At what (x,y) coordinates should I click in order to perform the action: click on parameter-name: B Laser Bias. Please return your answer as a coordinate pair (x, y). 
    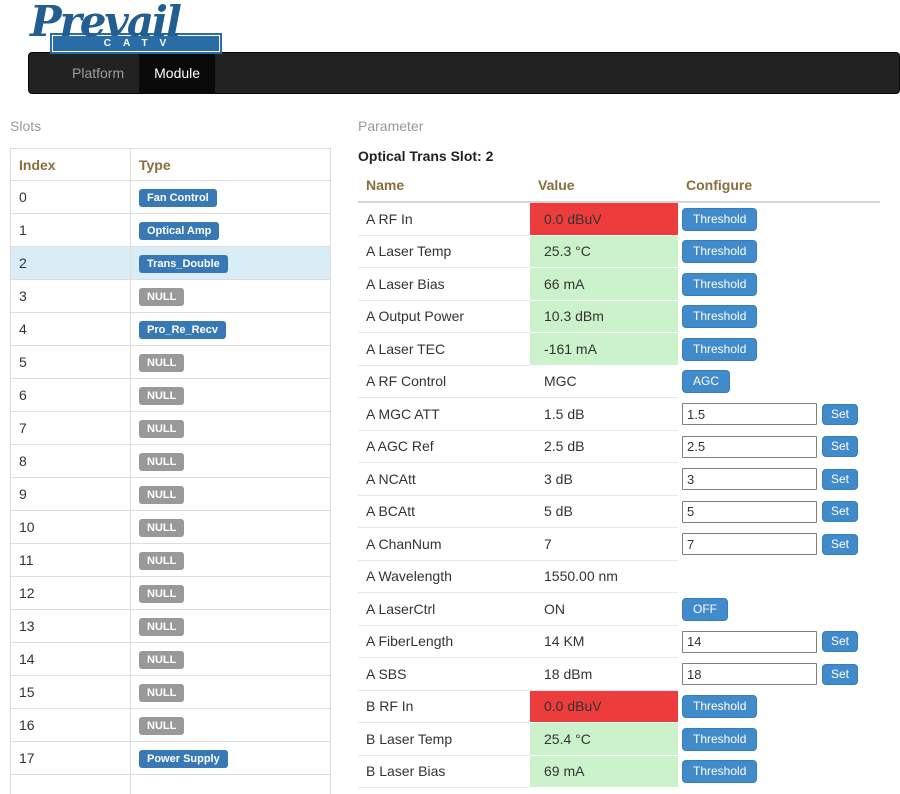
    Looking at the image, I should click on (444, 772).